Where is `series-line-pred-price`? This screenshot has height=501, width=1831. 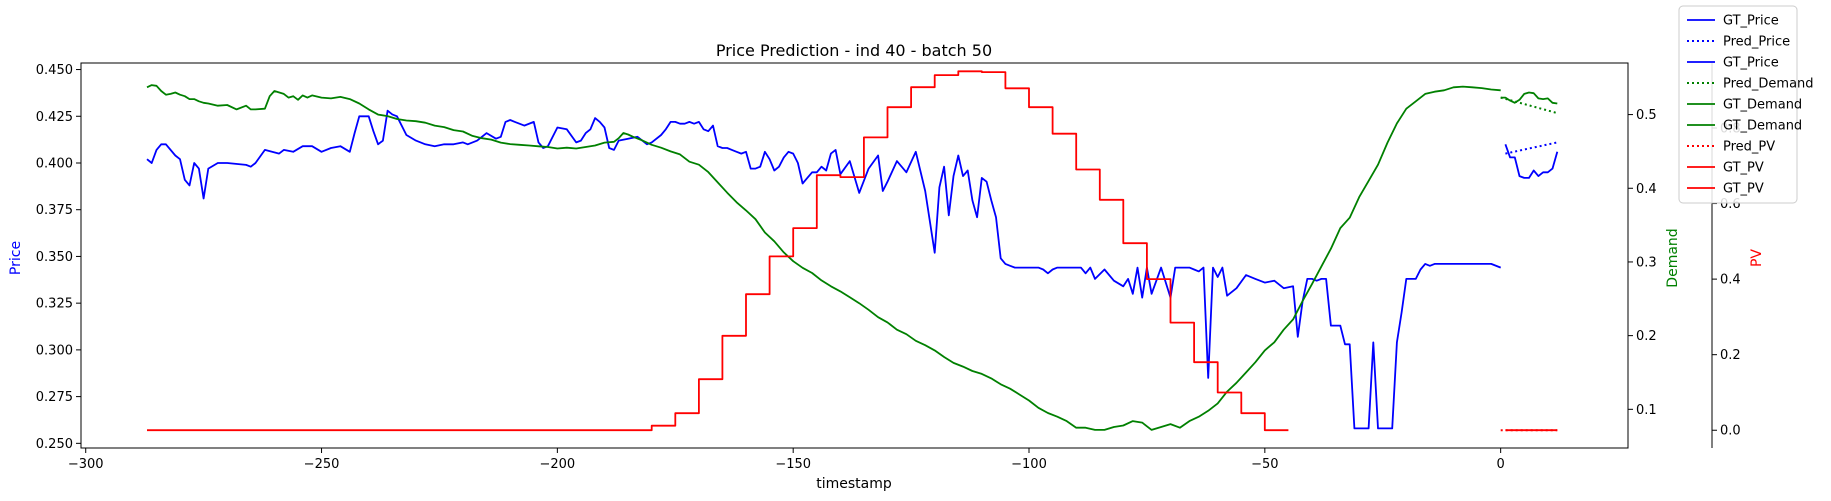 series-line-pred-price is located at coordinates (1531, 148).